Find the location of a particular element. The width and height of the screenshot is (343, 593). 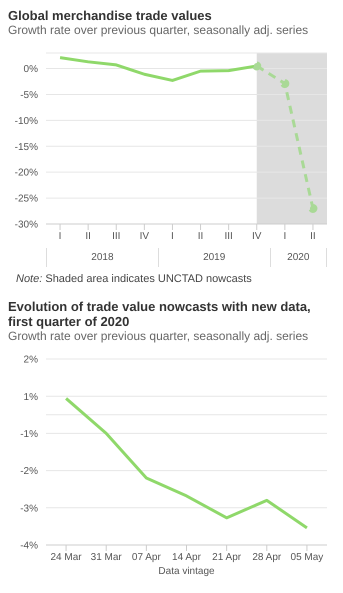

y-tick-label: -2% is located at coordinates (29, 472).